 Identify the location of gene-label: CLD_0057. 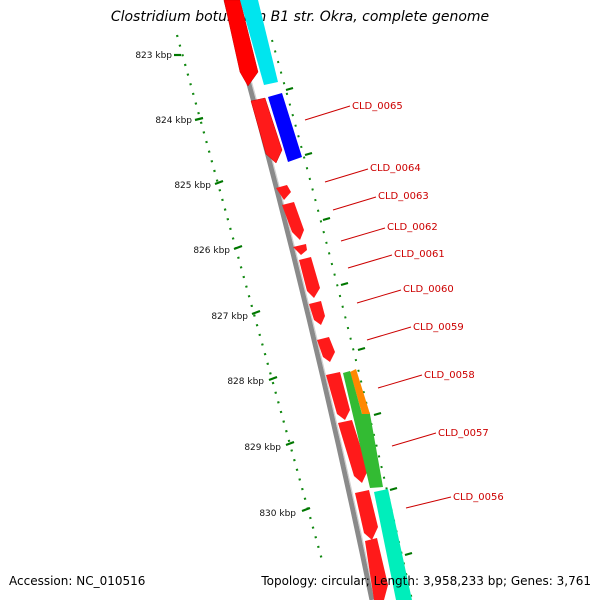
(463, 433).